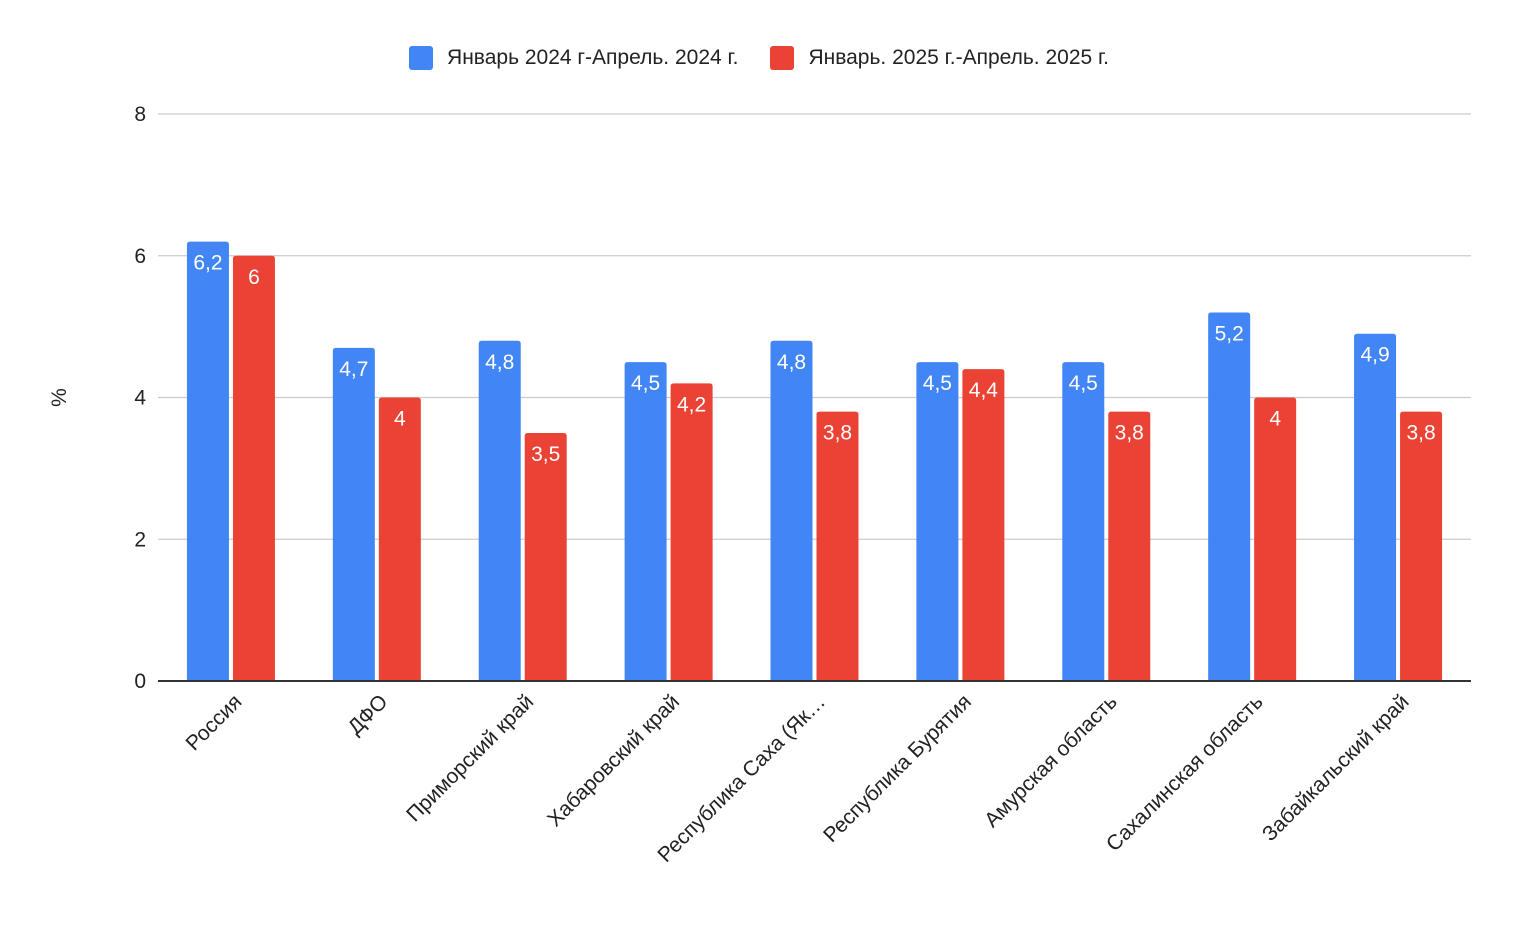 This screenshot has height=938, width=1518. What do you see at coordinates (368, 714) in the screenshot?
I see `x-tick-label: ДФО` at bounding box center [368, 714].